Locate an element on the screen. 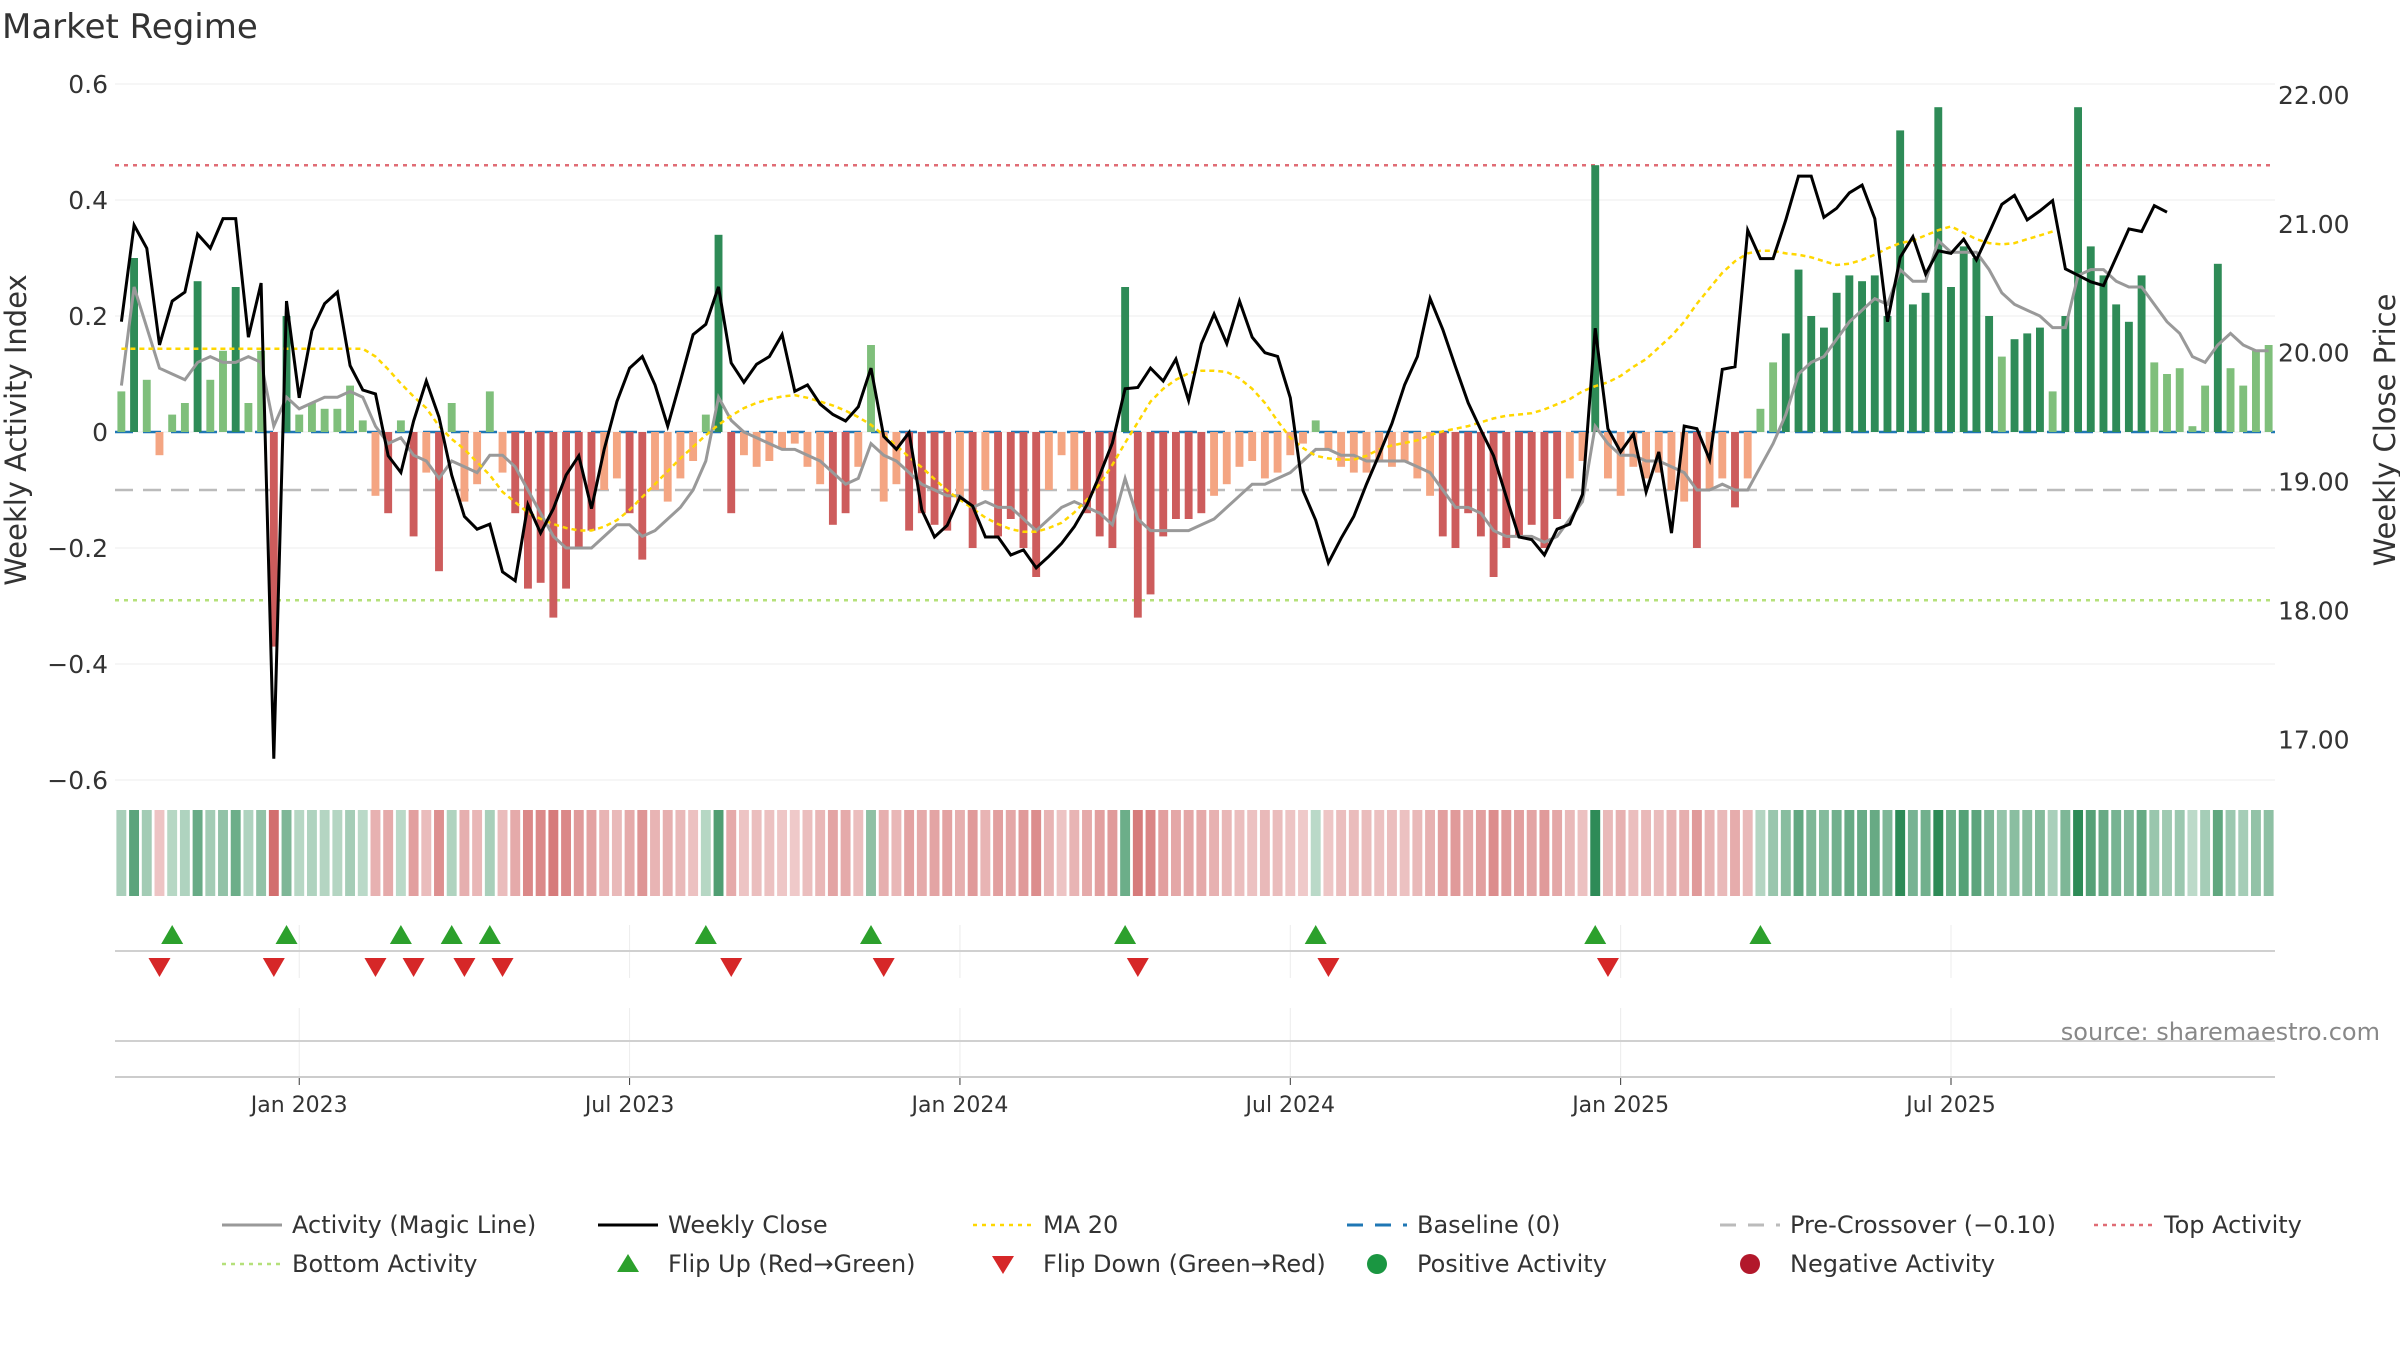 The image size is (2400, 1350). legend-item: Flip Down (Green→Red) is located at coordinates (1159, 1264).